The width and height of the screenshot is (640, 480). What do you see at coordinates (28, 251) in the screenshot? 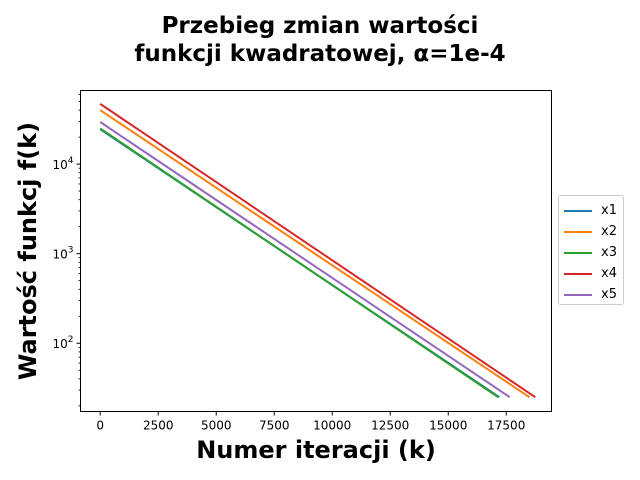
I see `y-axis-label: Wartość funkcj f(k)` at bounding box center [28, 251].